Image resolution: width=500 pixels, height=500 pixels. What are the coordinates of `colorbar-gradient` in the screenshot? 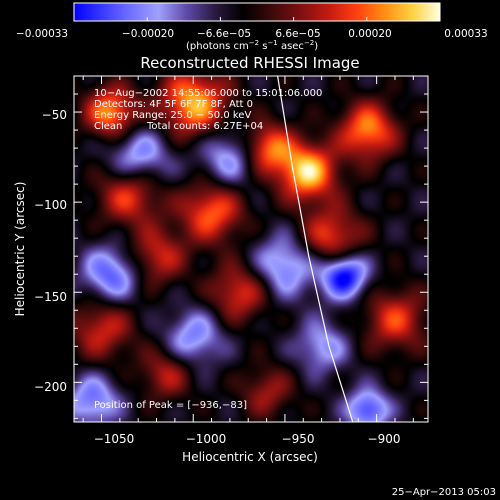 It's located at (257, 12).